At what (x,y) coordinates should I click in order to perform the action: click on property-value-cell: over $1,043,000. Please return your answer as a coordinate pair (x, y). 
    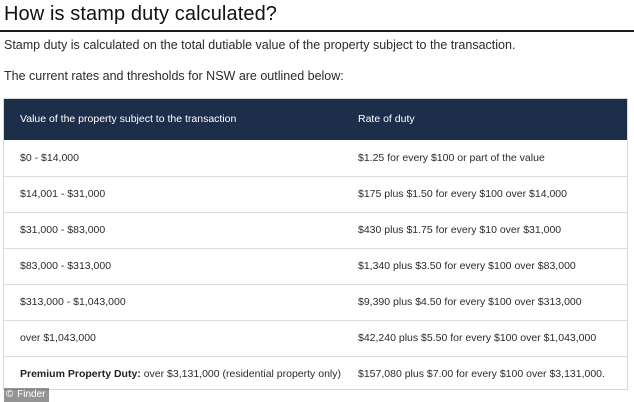
    Looking at the image, I should click on (58, 338).